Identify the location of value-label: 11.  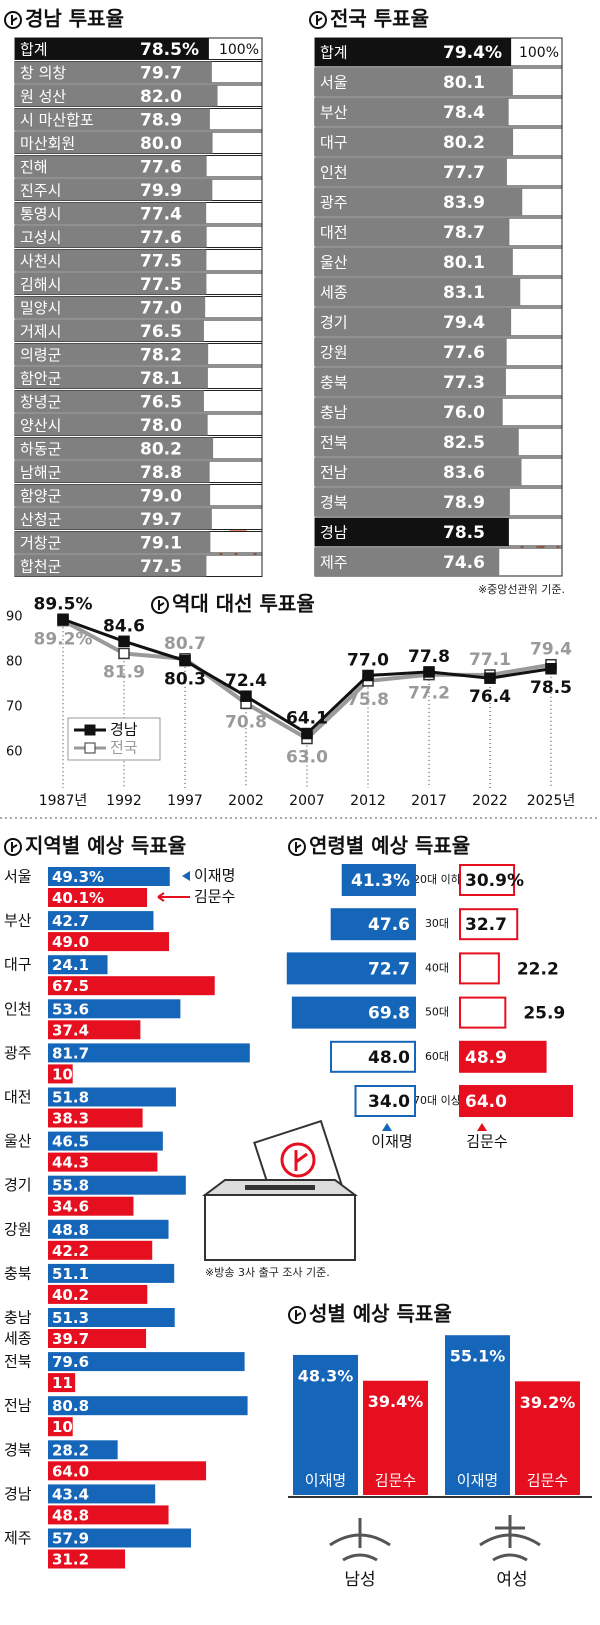
(62, 1383).